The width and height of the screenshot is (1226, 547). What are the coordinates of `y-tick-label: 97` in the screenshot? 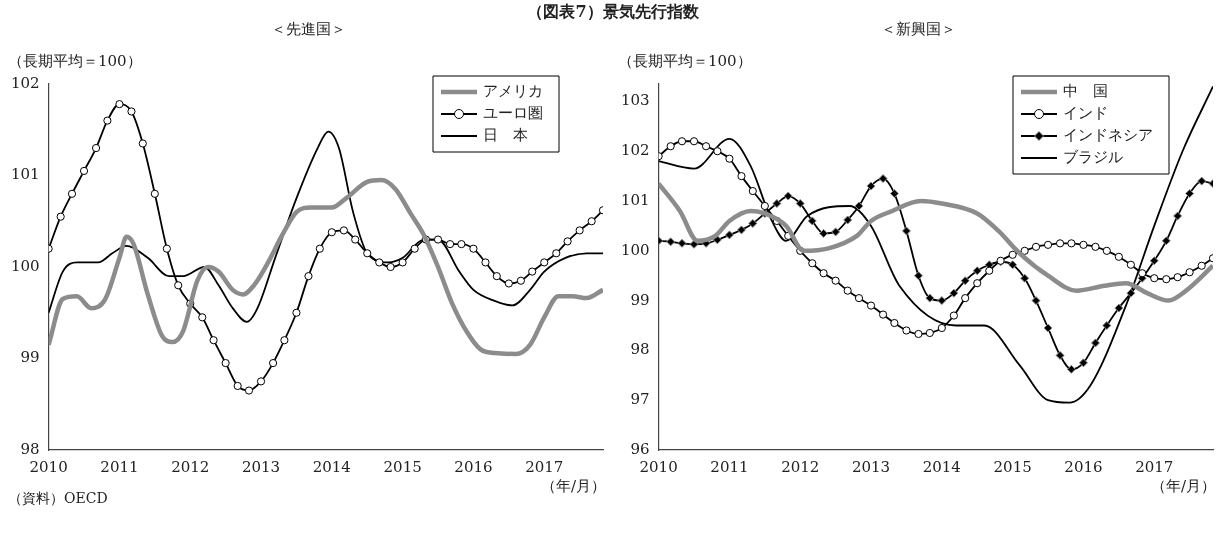 It's located at (640, 399).